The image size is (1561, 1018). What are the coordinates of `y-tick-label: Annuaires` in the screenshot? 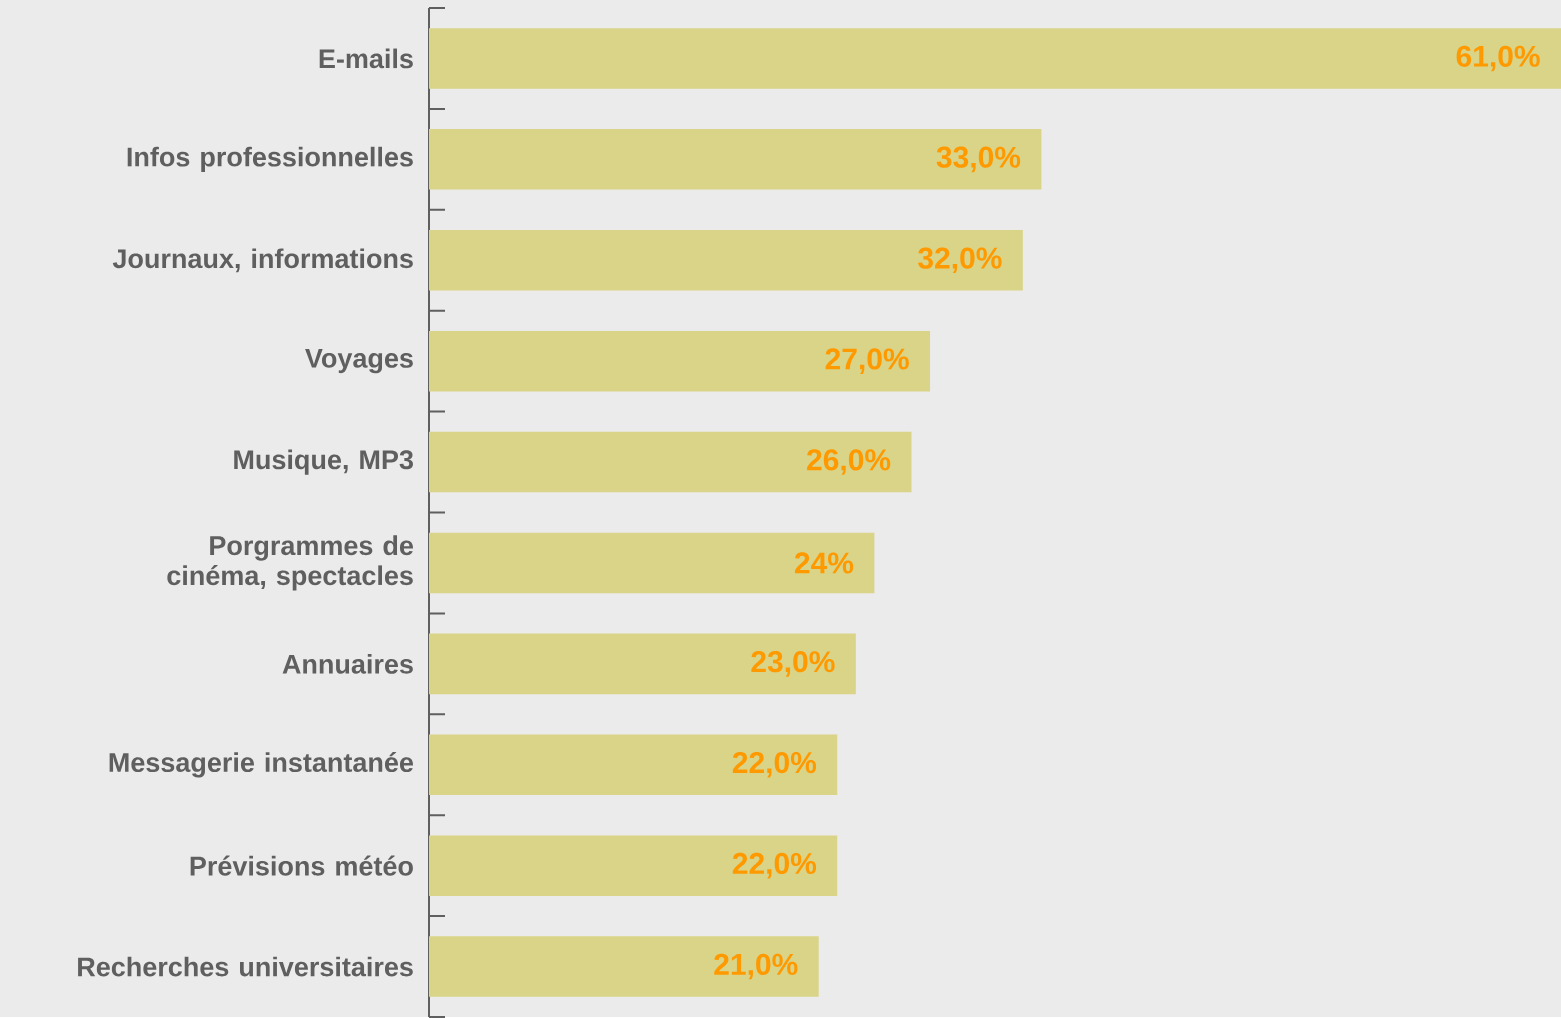 It's located at (347, 663).